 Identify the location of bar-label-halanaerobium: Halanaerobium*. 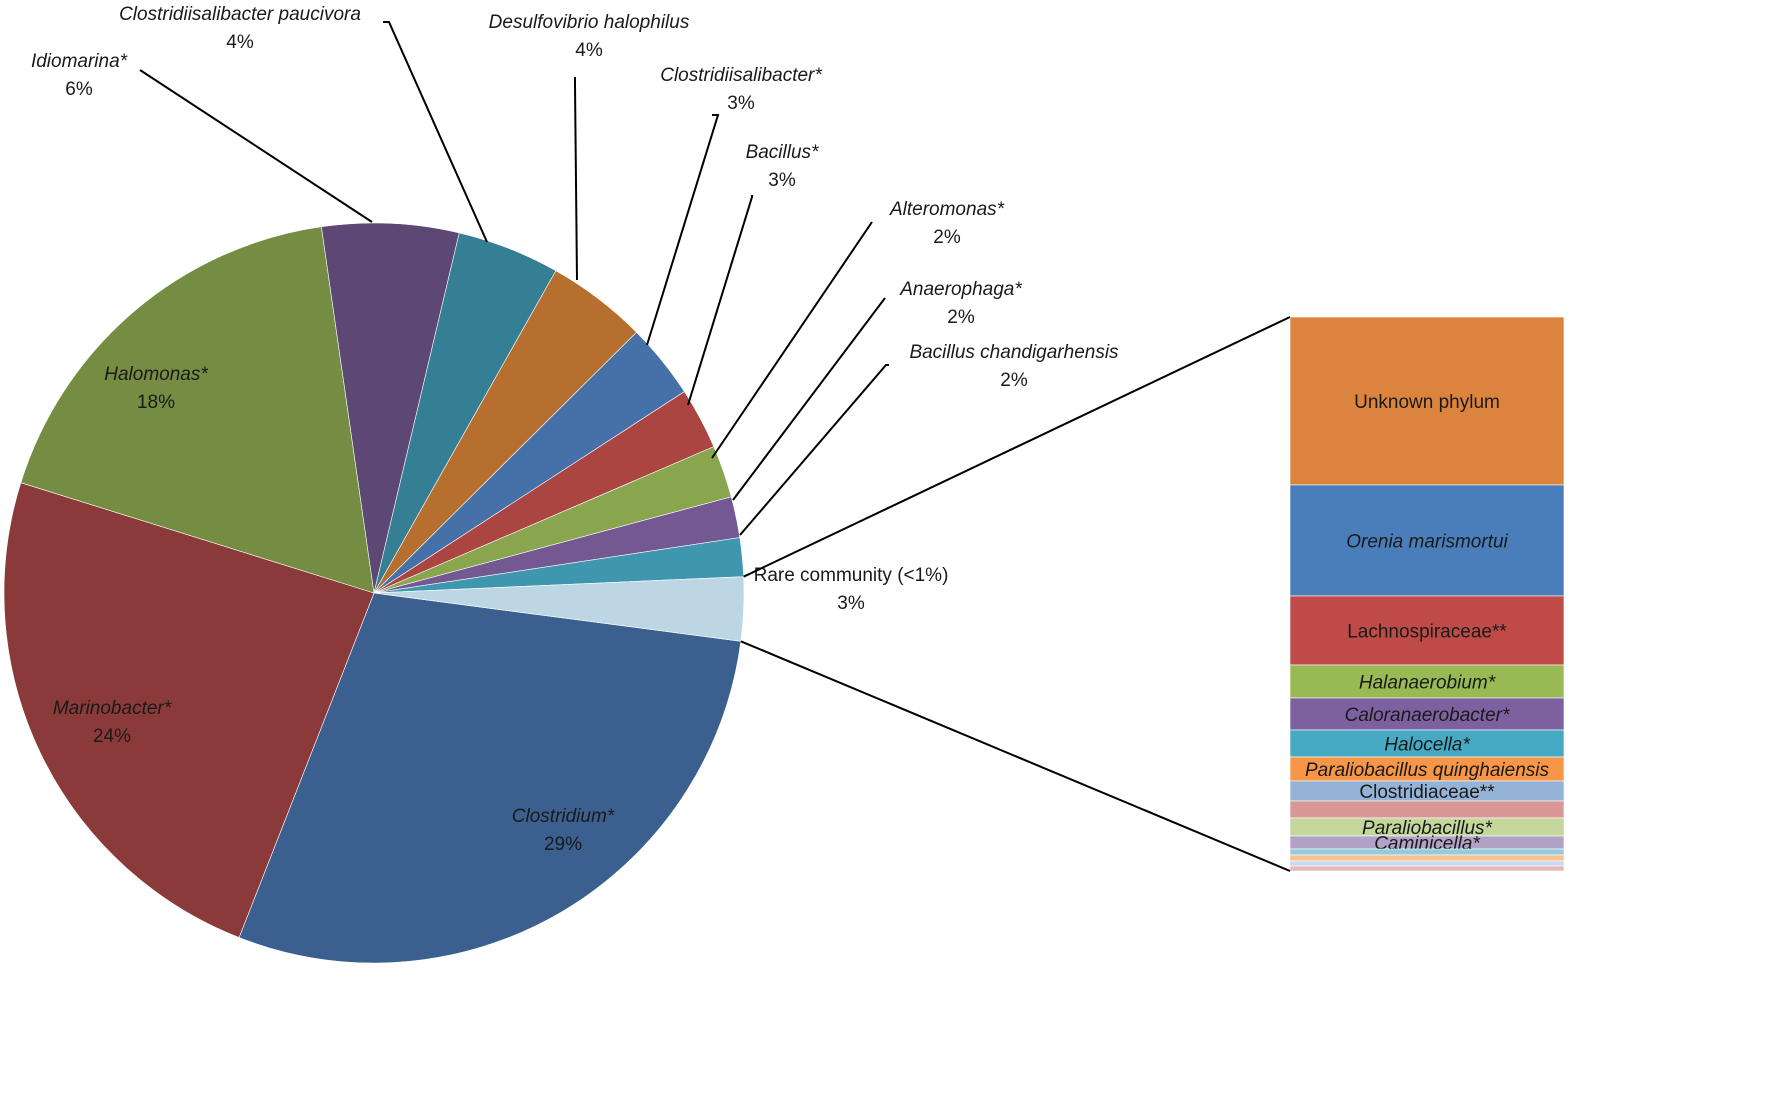
(1427, 683).